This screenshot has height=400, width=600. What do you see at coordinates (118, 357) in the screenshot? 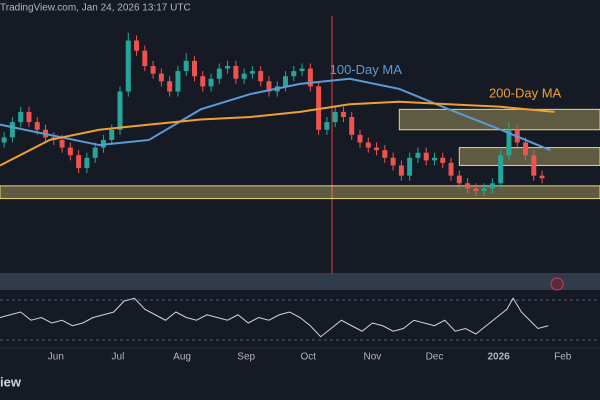
I see `x-tick-label: Jul` at bounding box center [118, 357].